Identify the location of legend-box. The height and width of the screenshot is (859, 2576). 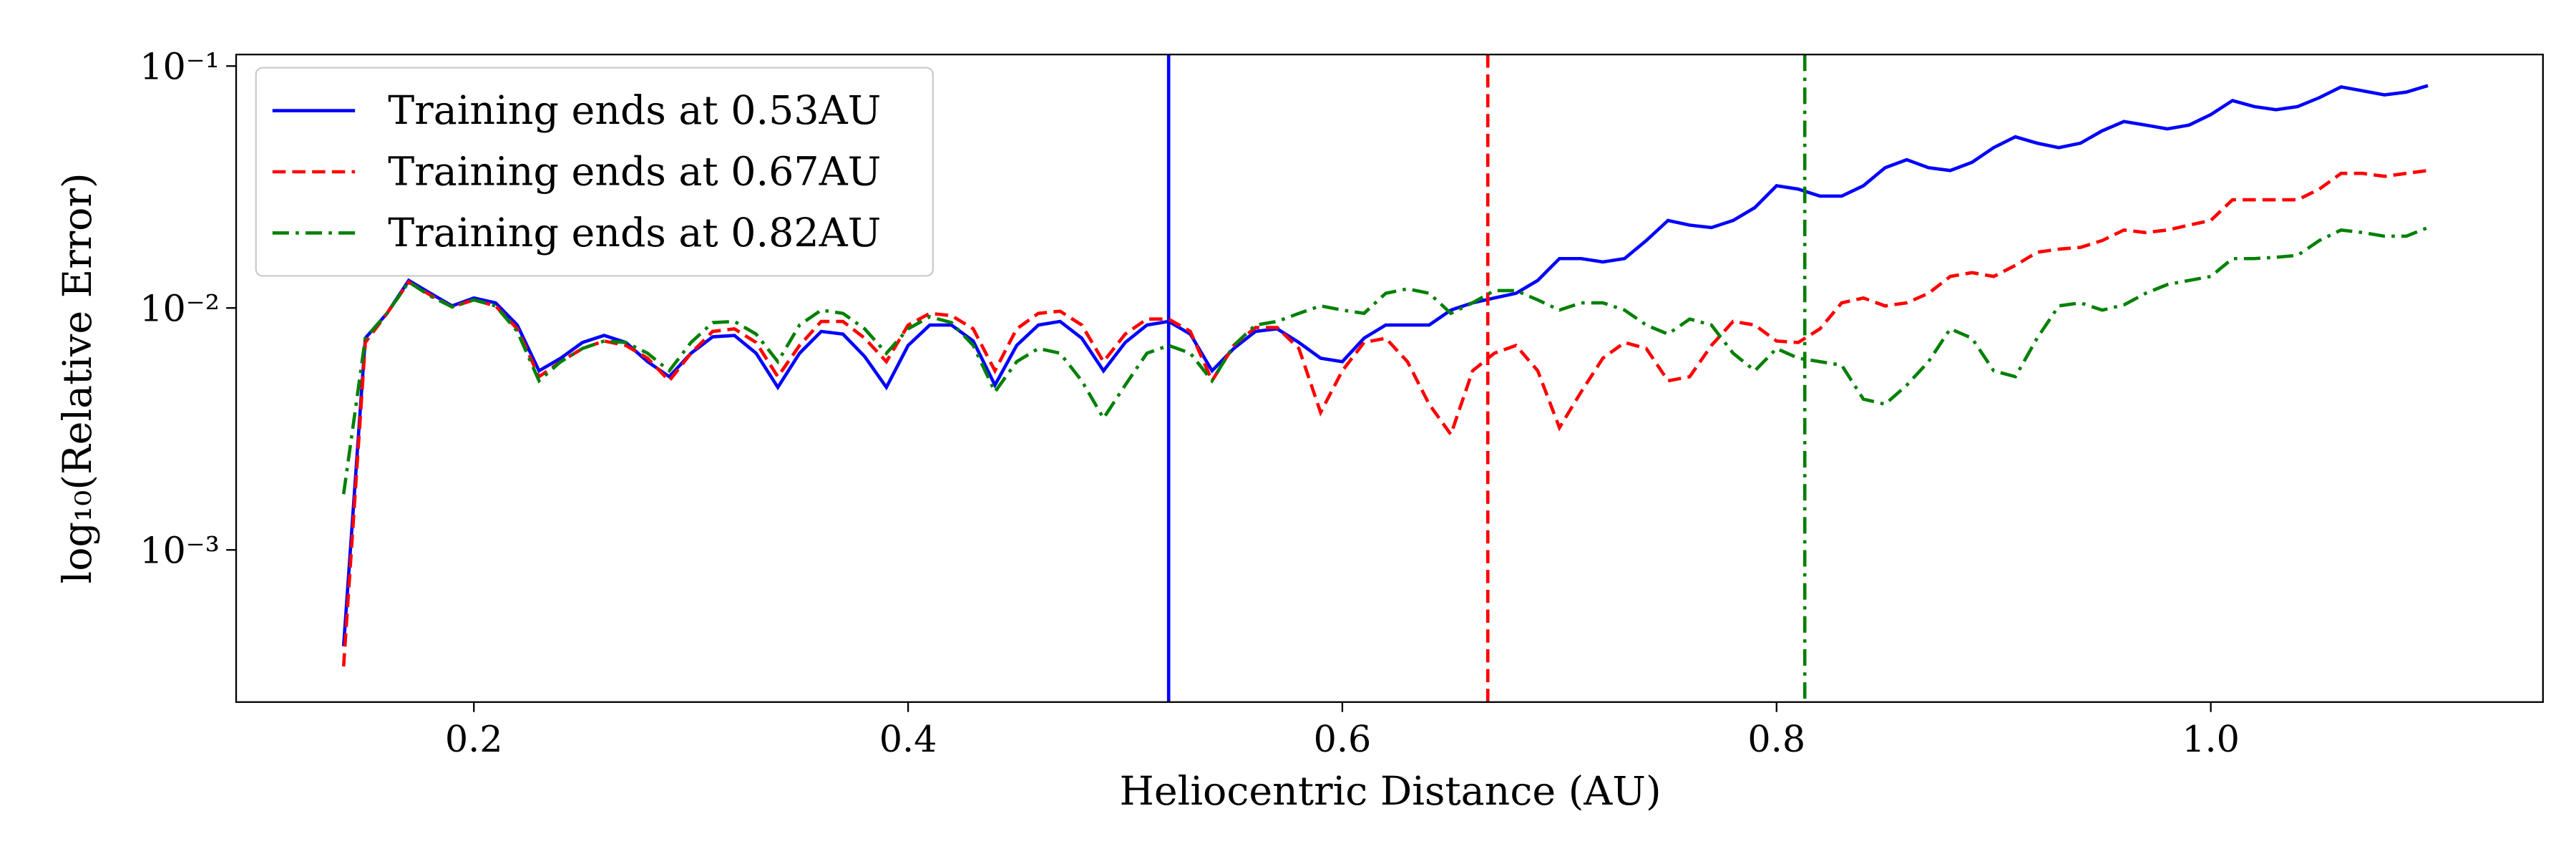
(594, 172).